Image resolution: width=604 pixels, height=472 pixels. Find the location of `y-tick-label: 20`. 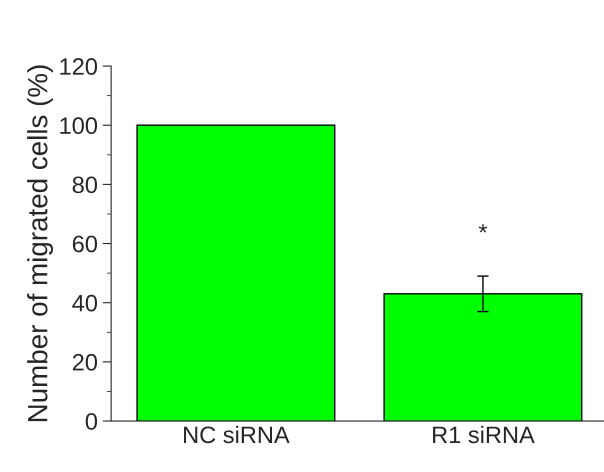

y-tick-label: 20 is located at coordinates (85, 362).